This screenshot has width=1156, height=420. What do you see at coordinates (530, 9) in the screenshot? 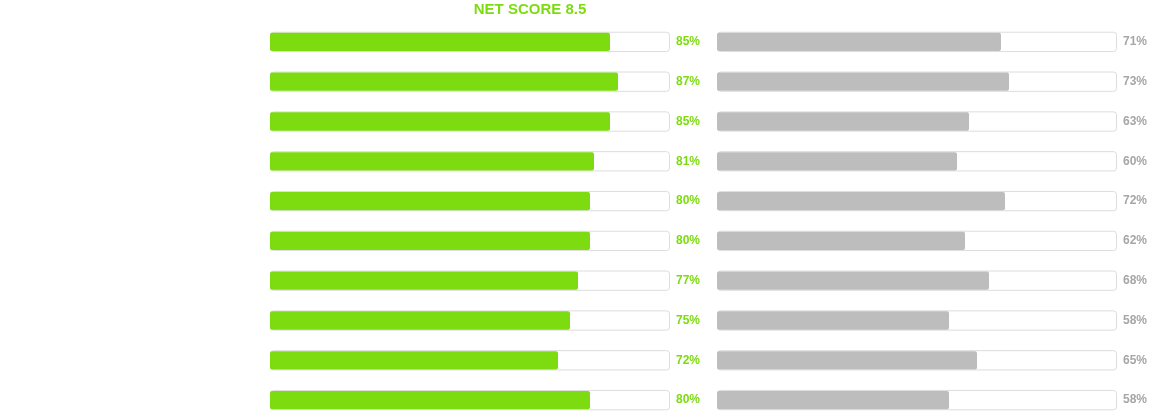
I see `chart-title: NET SCORE 8.5` at bounding box center [530, 9].